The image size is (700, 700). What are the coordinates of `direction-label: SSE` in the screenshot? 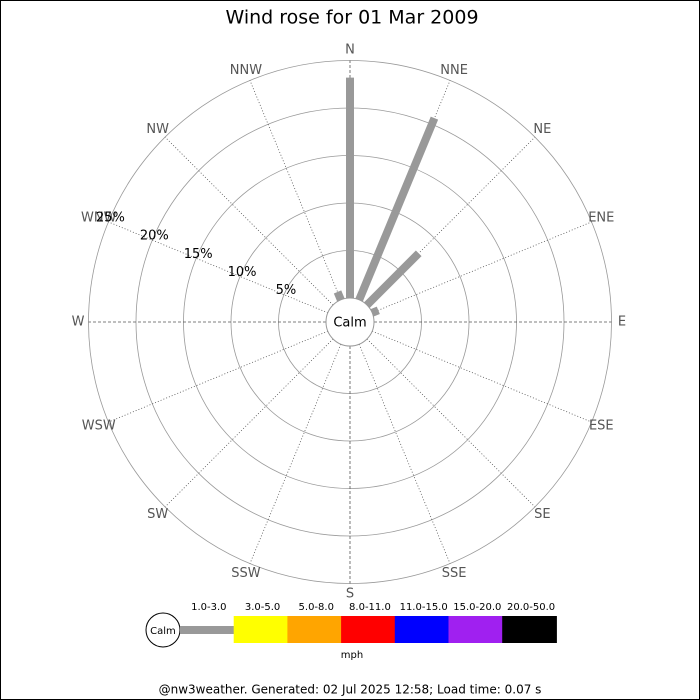 It's located at (454, 573).